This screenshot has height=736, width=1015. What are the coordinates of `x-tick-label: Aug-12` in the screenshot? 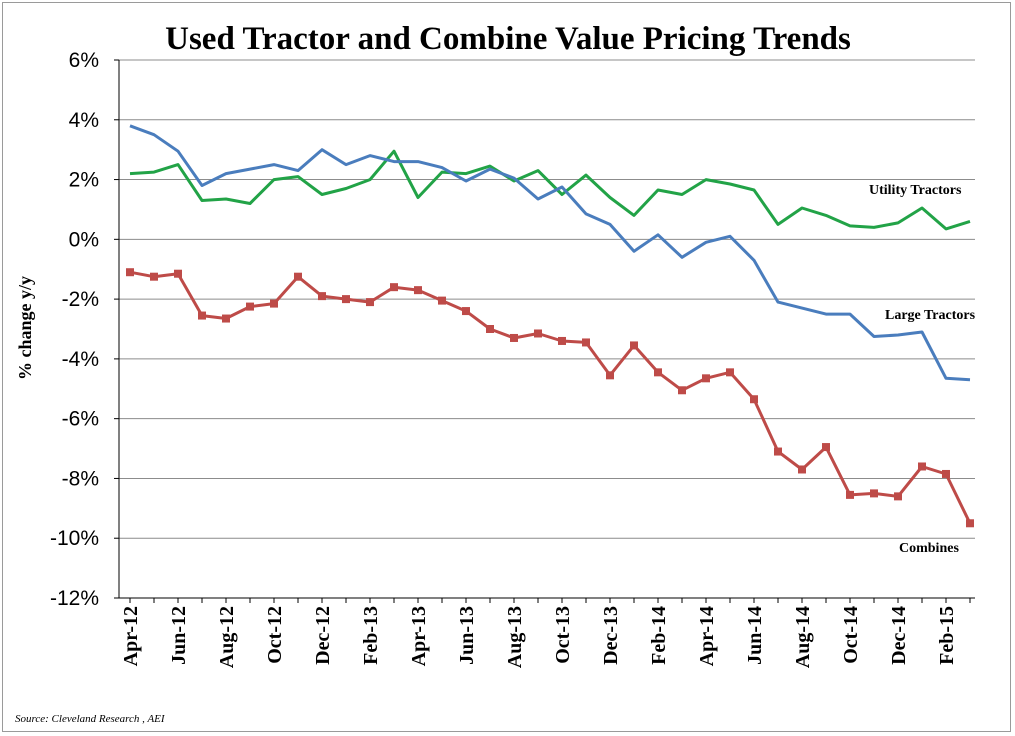 It's located at (227, 637).